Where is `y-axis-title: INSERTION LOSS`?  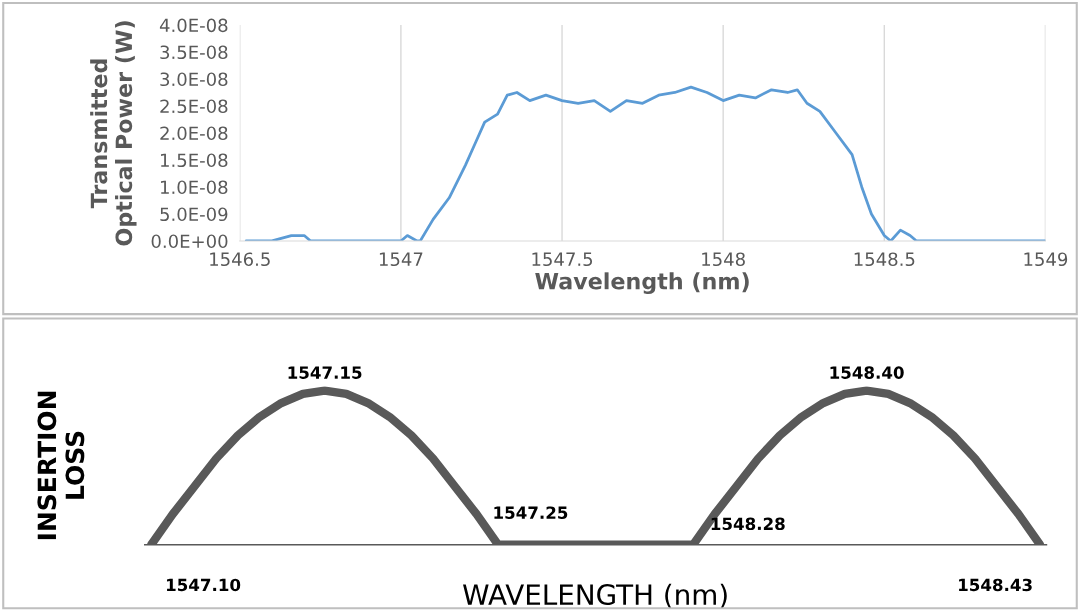 y-axis-title: INSERTION LOSS is located at coordinates (61, 465).